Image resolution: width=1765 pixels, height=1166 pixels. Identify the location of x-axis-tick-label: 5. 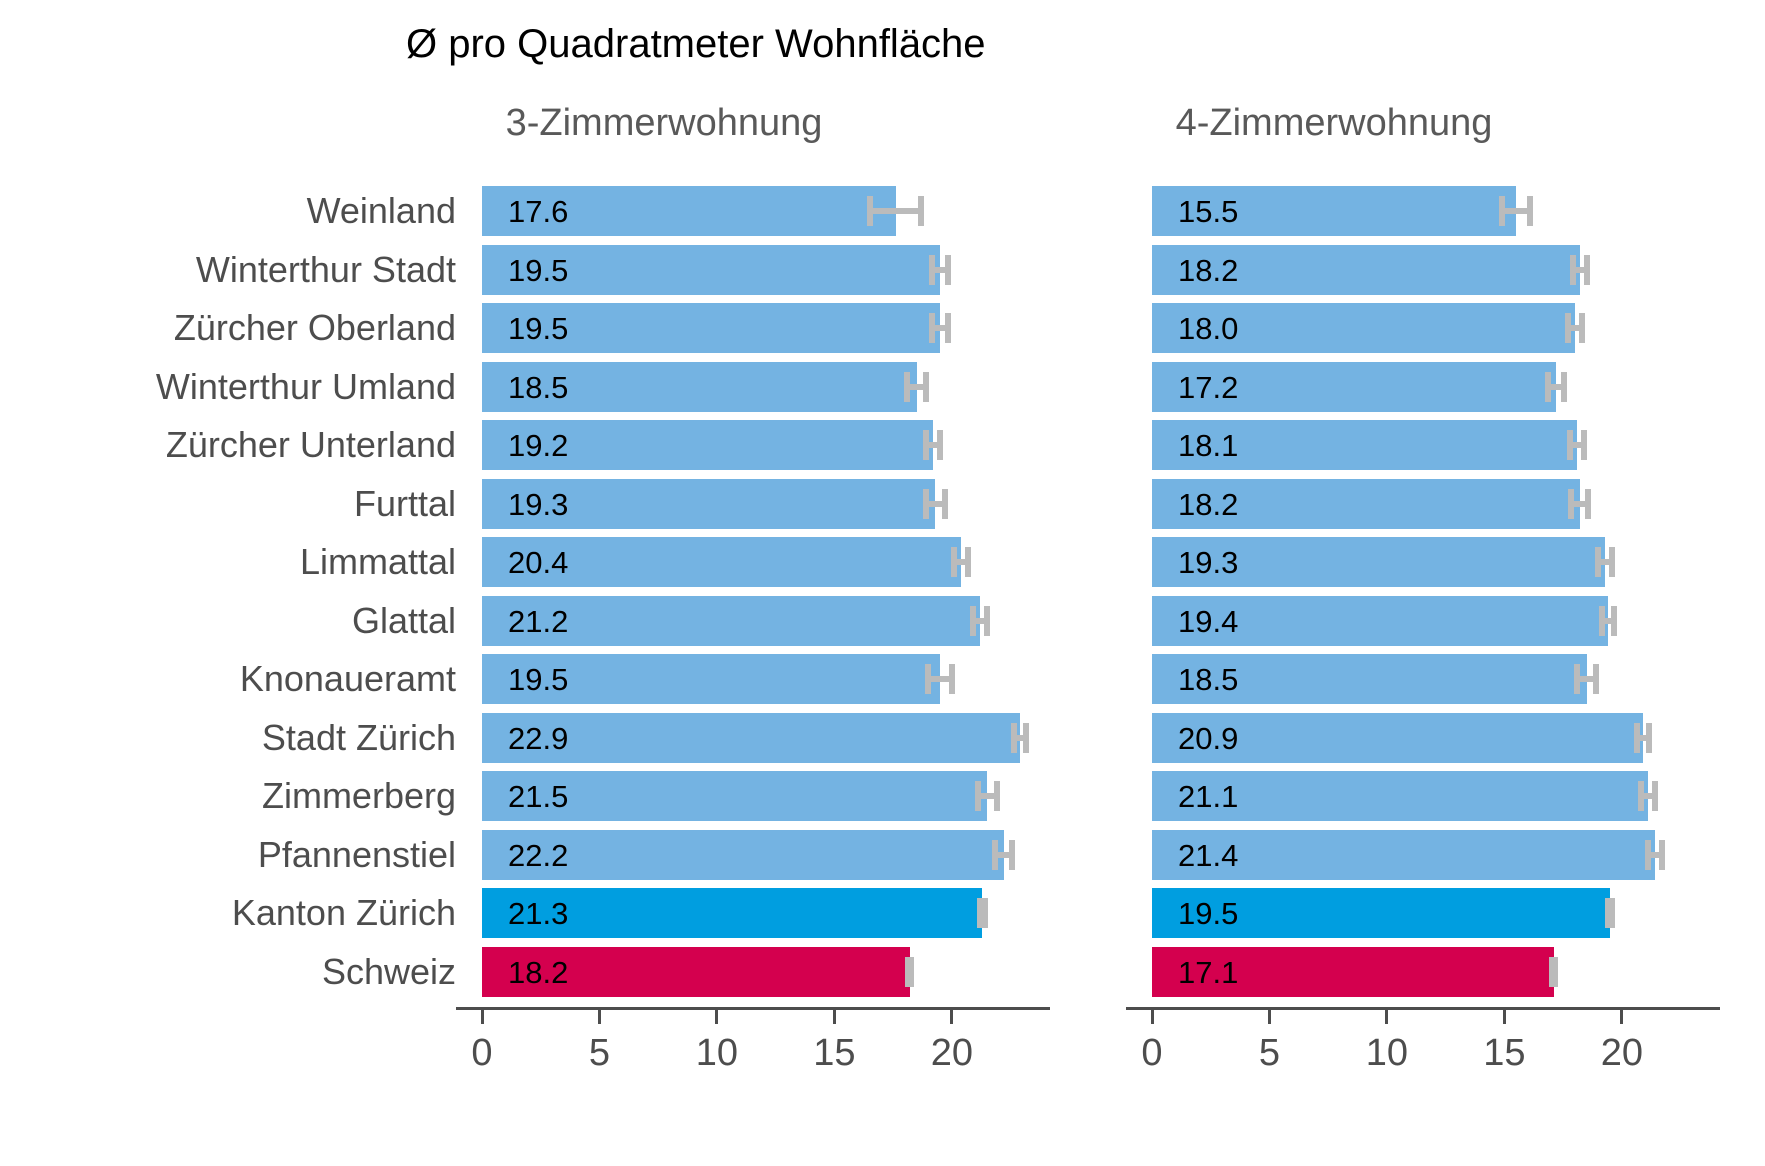
(599, 1053).